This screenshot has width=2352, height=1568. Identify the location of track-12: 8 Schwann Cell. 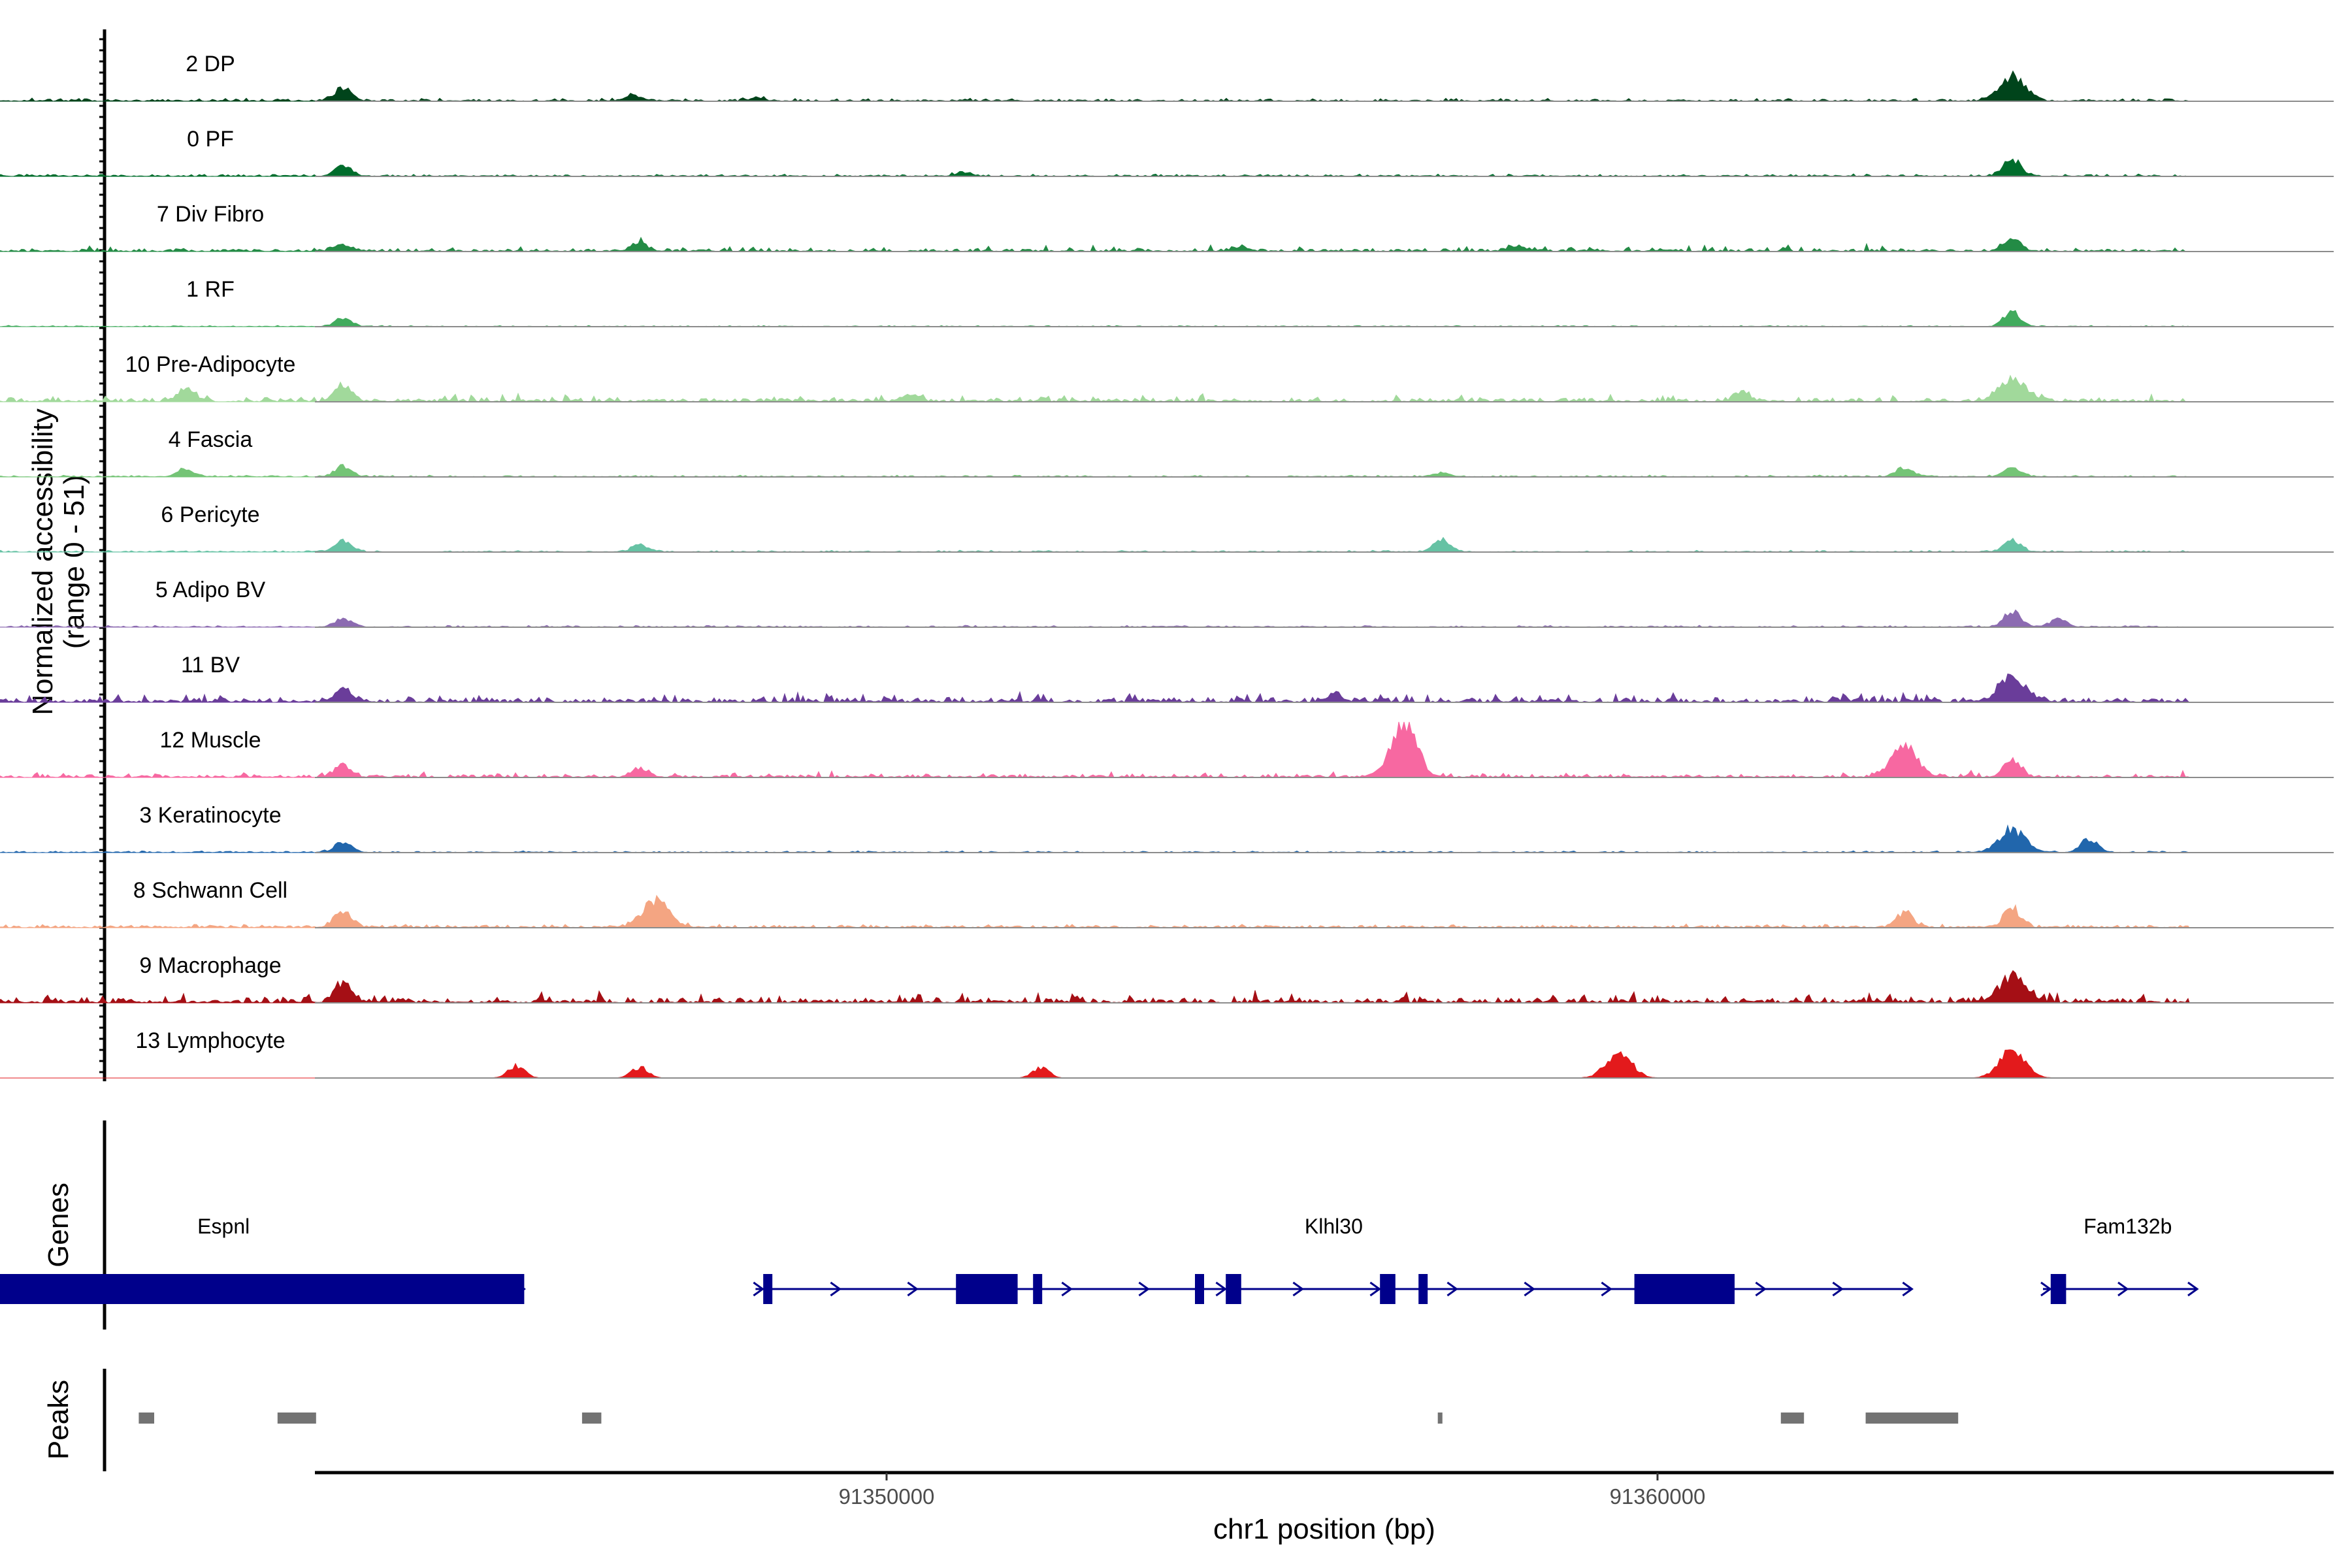
(1167, 903).